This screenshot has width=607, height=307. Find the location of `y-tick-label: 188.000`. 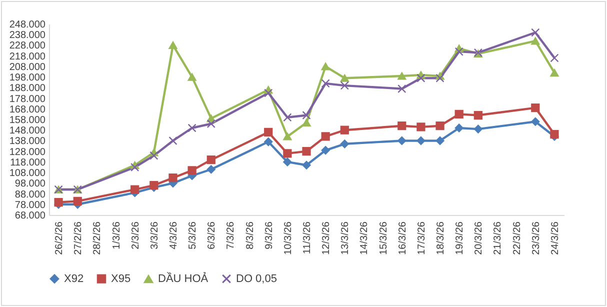

y-tick-label: 188.000 is located at coordinates (27, 88).